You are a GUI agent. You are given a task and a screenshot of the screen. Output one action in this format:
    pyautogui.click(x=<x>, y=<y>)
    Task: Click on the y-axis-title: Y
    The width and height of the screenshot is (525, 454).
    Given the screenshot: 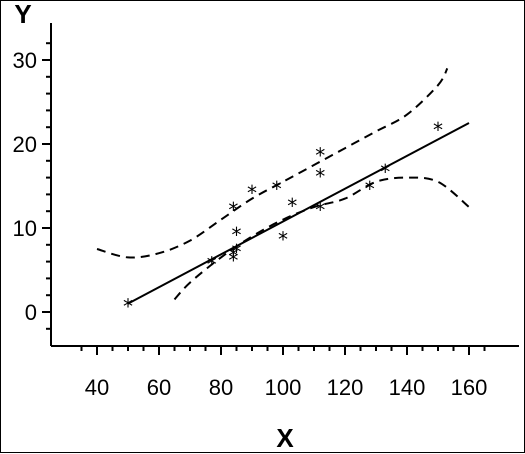 What is the action you would take?
    pyautogui.click(x=22, y=15)
    